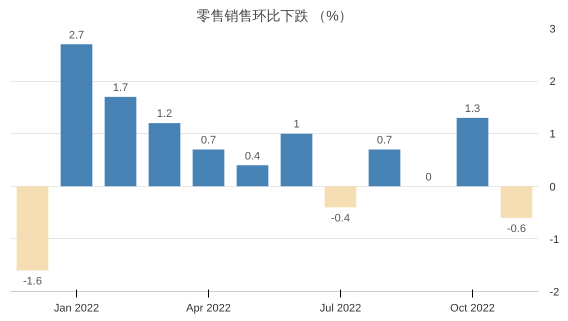  What do you see at coordinates (553, 134) in the screenshot?
I see `y-tick-label: 1` at bounding box center [553, 134].